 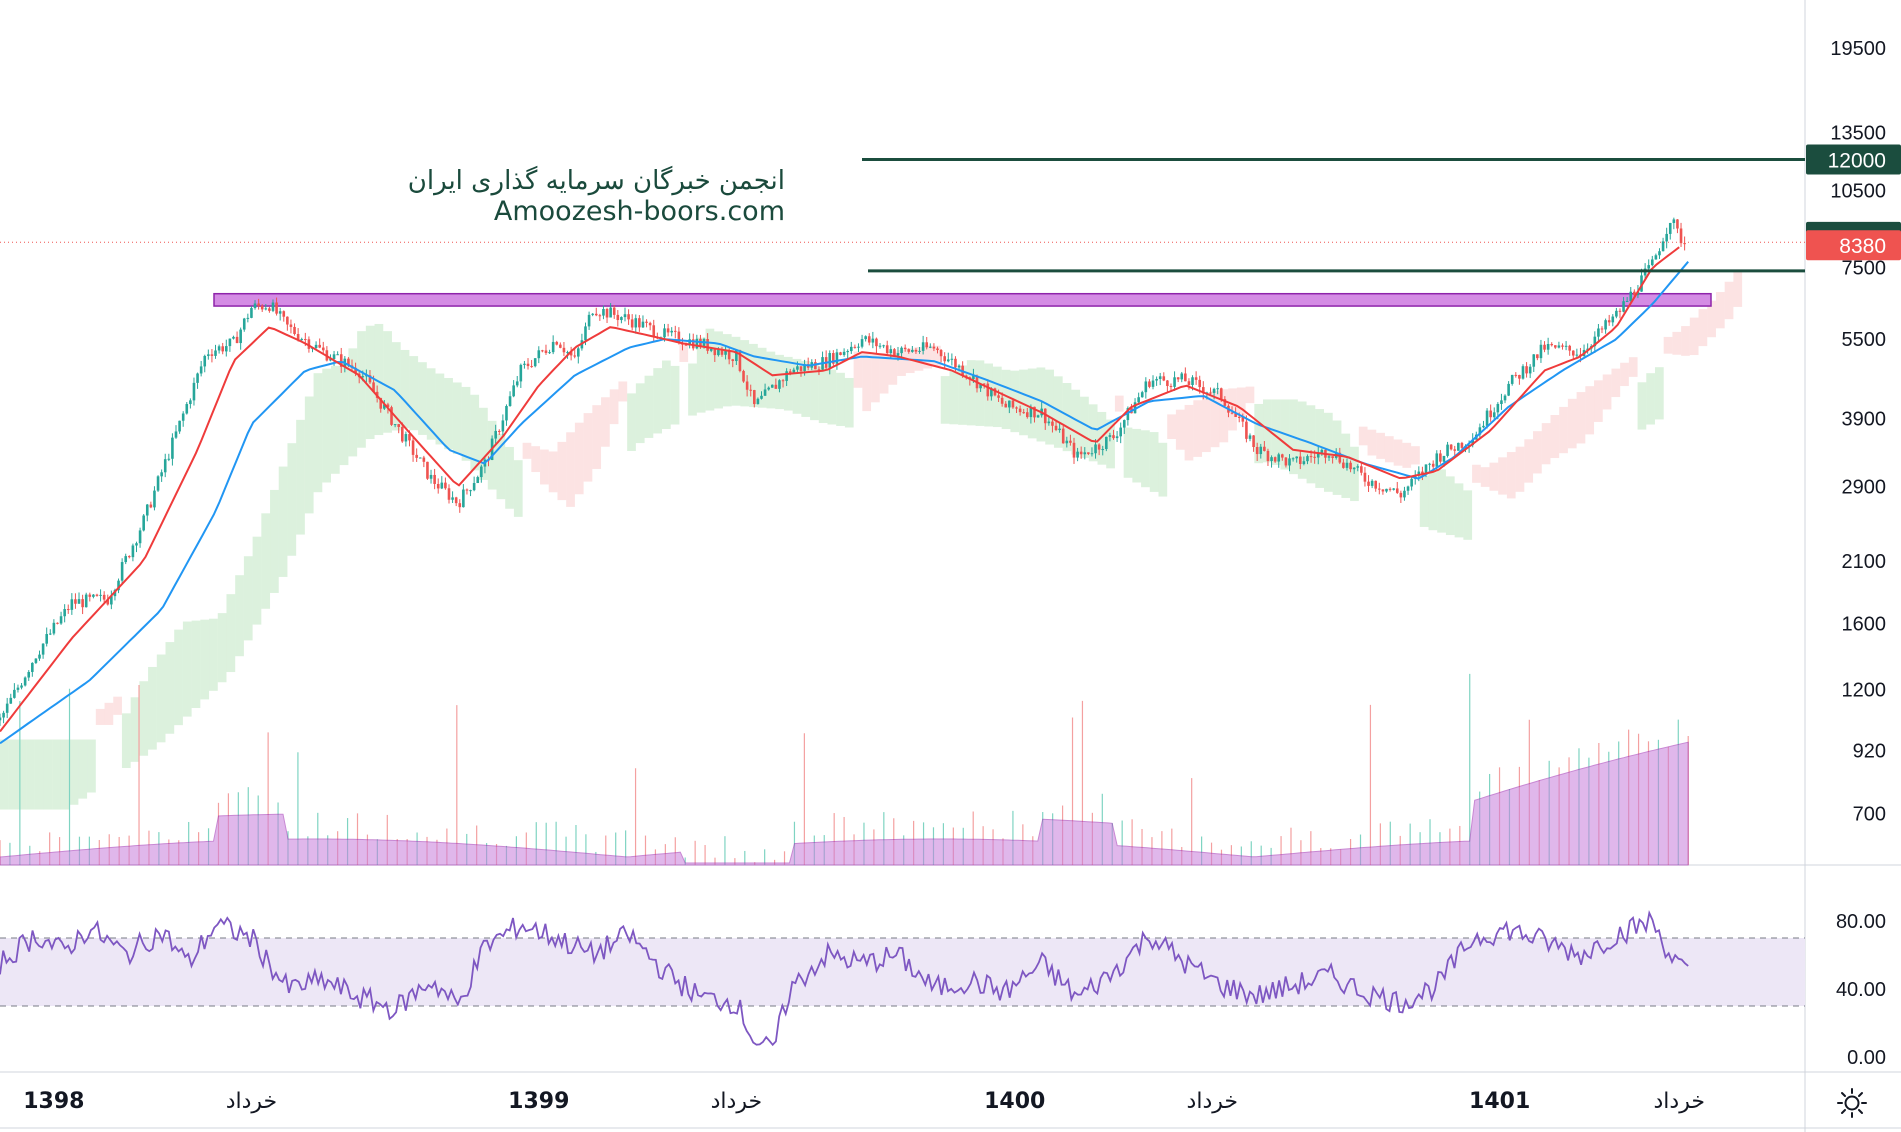 What do you see at coordinates (1864, 691) in the screenshot?
I see `price-tick-label: 1200` at bounding box center [1864, 691].